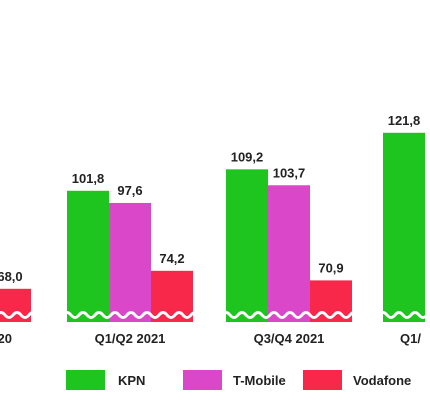 The height and width of the screenshot is (400, 430). Describe the element at coordinates (202, 380) in the screenshot. I see `legend-swatch-t-mobile` at that location.